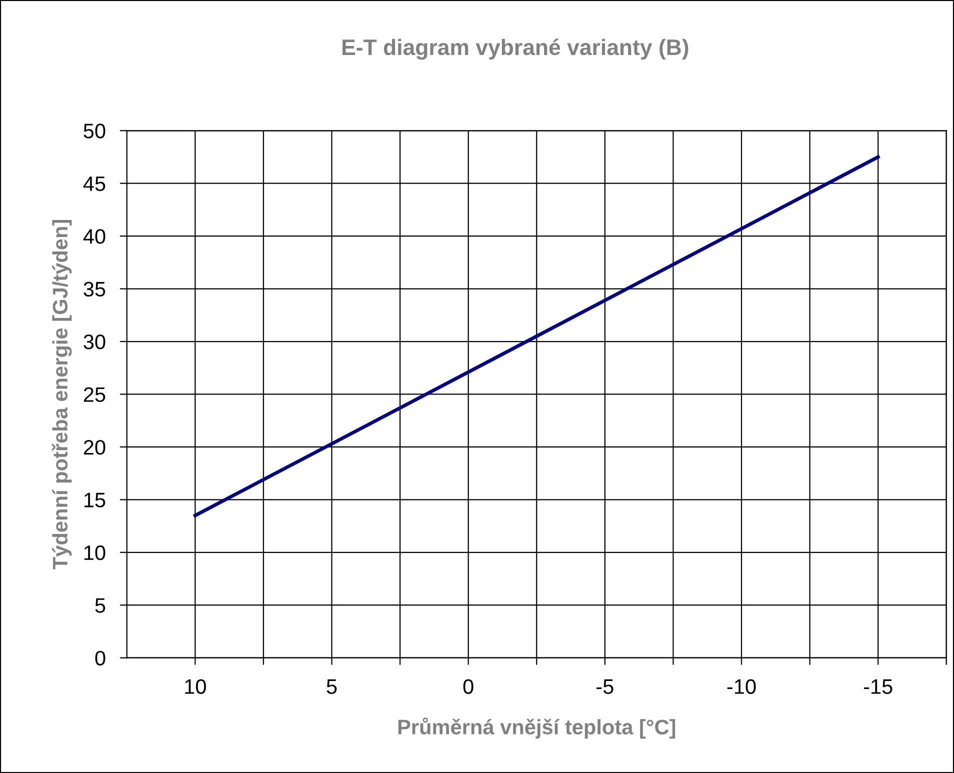 The height and width of the screenshot is (773, 954). I want to click on x-tick-label: 0, so click(468, 686).